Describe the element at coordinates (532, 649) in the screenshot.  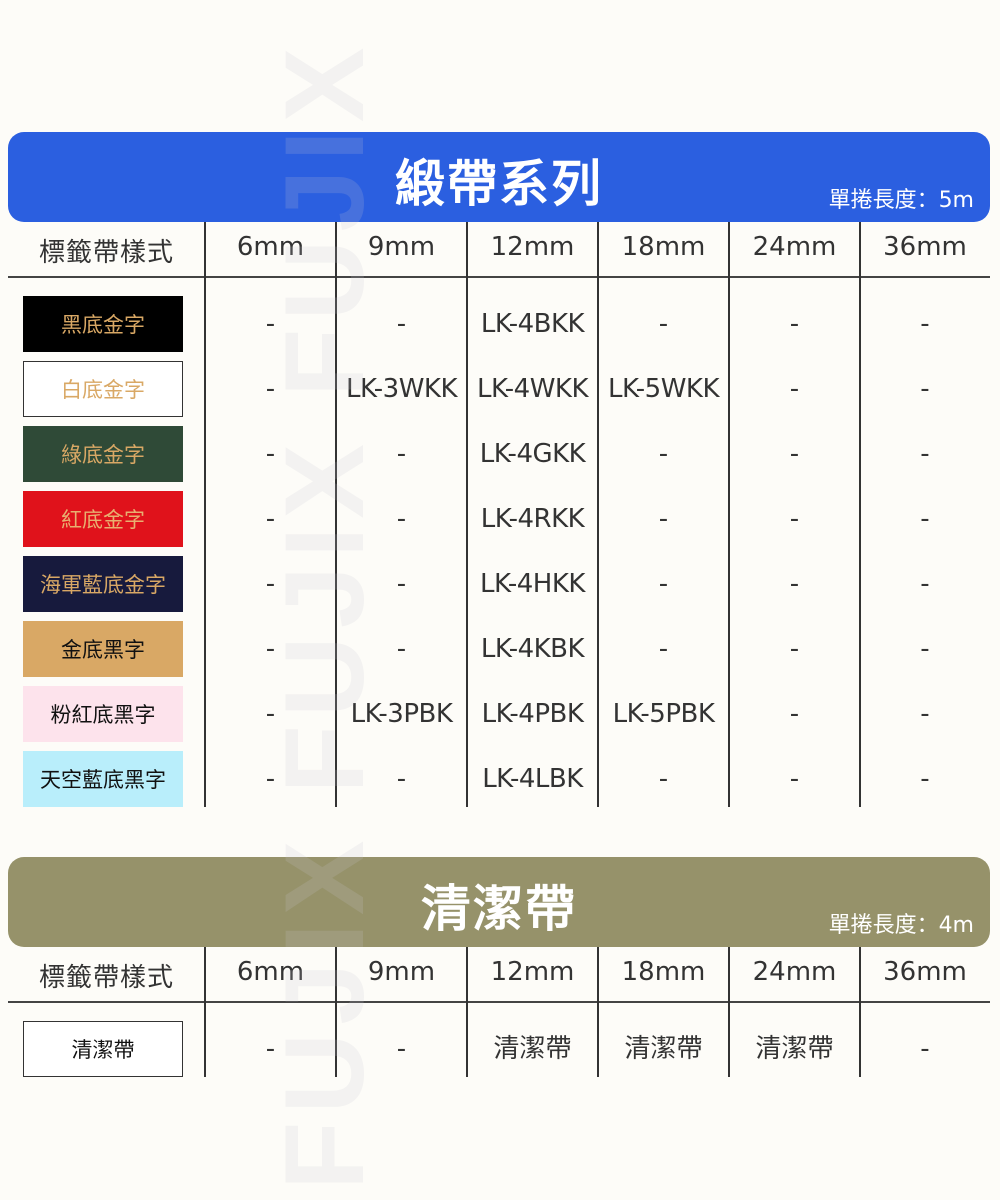
I see `model-cell: LK-4KBK` at that location.